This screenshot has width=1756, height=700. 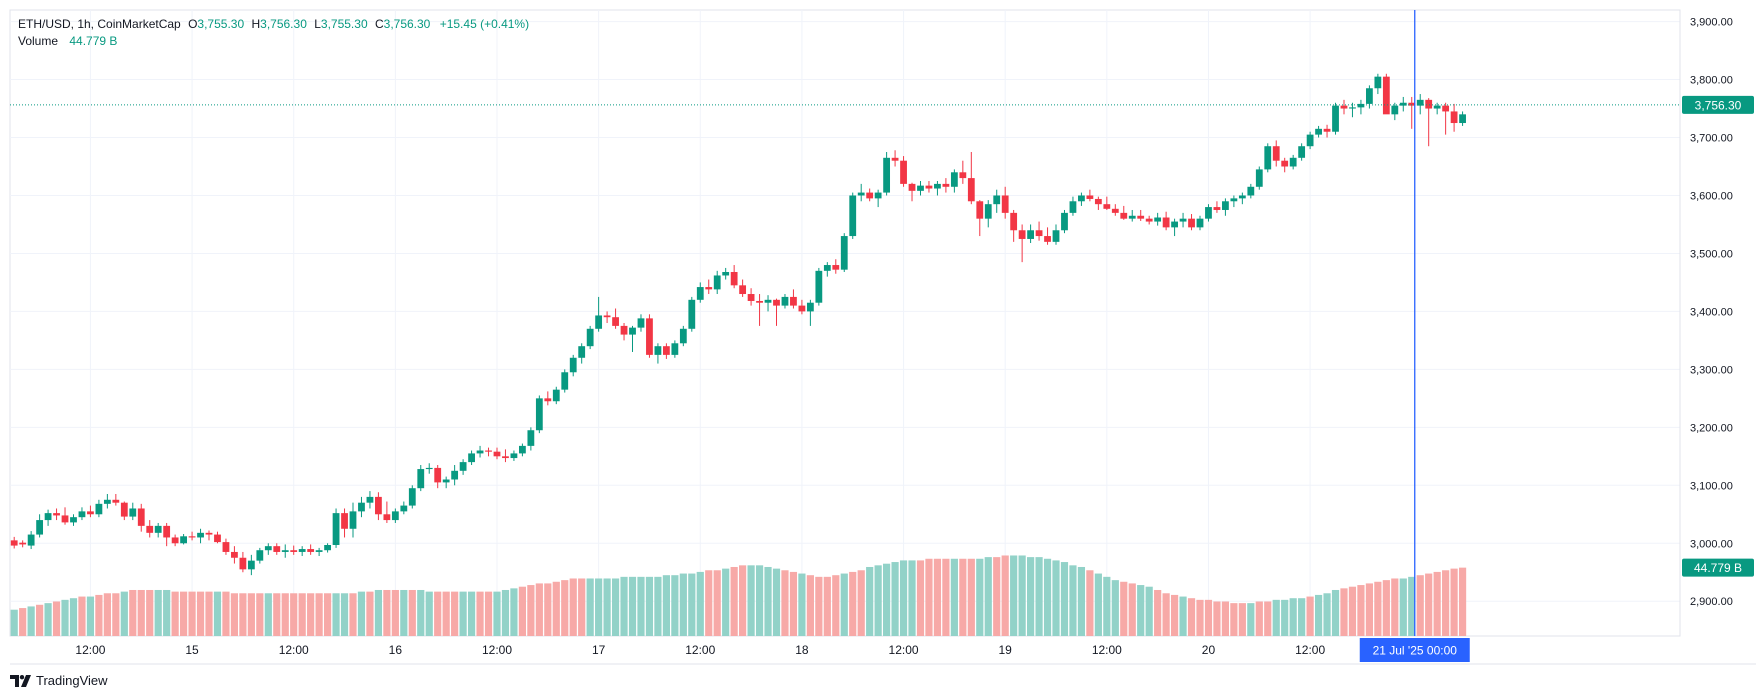 I want to click on x-tick-label: 16, so click(x=396, y=650).